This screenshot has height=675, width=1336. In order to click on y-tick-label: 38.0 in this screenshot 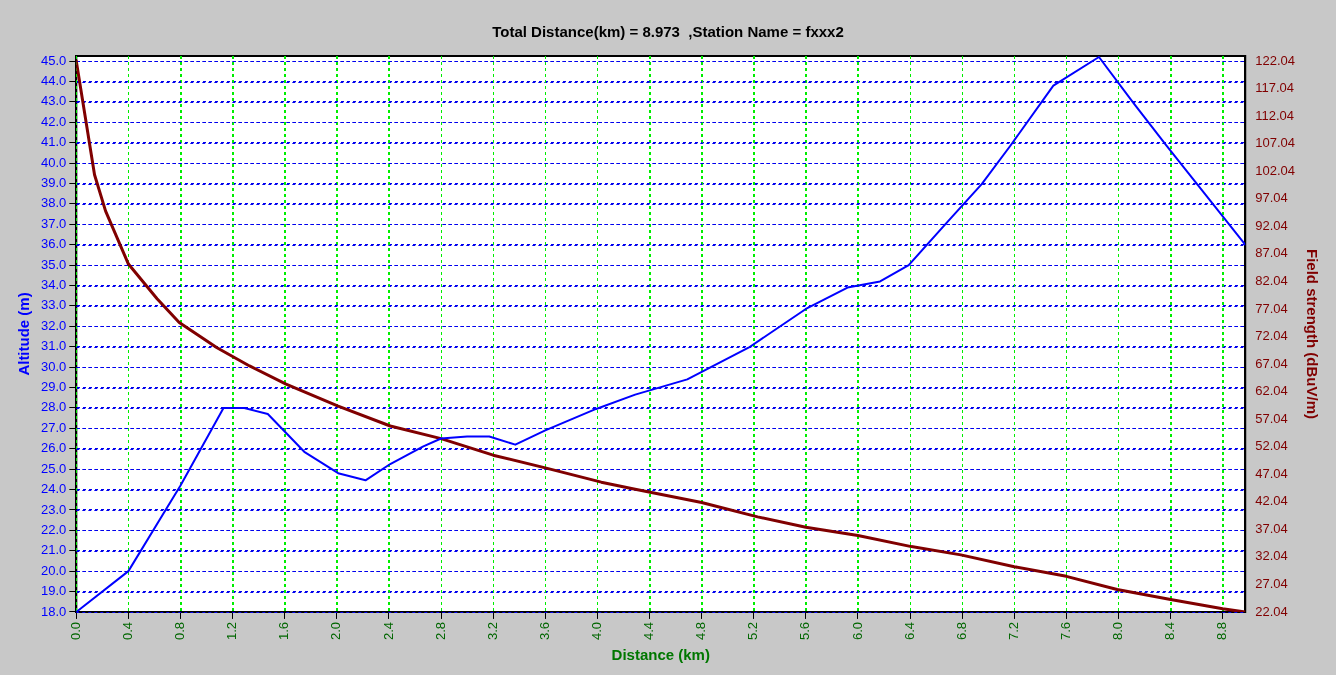, I will do `click(53, 203)`.